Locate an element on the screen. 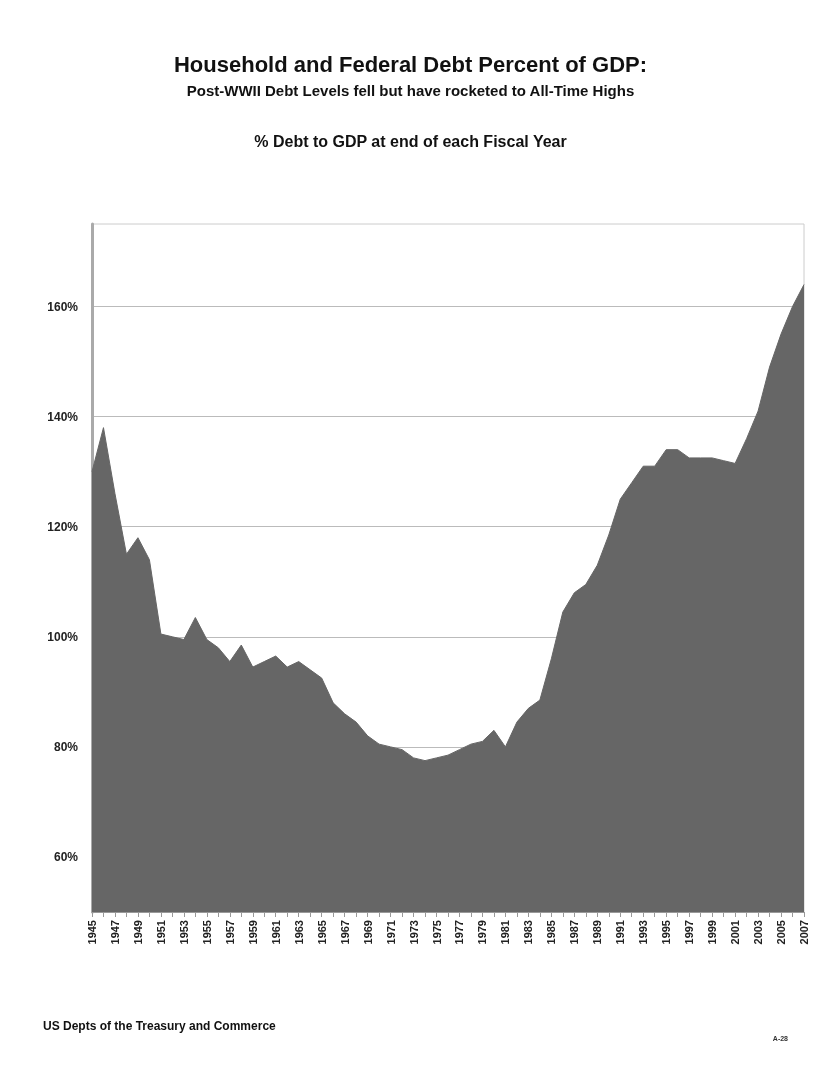 The width and height of the screenshot is (821, 1069). x-tick-label: 1963 is located at coordinates (298, 932).